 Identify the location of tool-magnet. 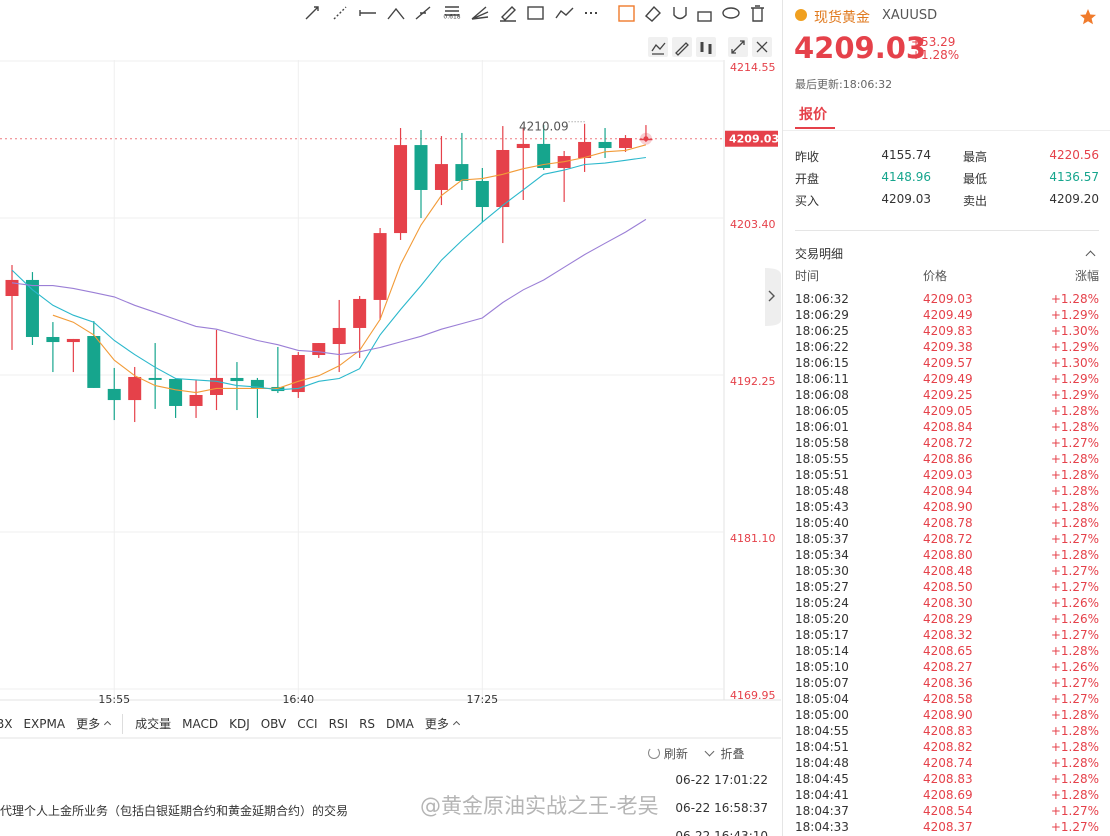
(680, 13).